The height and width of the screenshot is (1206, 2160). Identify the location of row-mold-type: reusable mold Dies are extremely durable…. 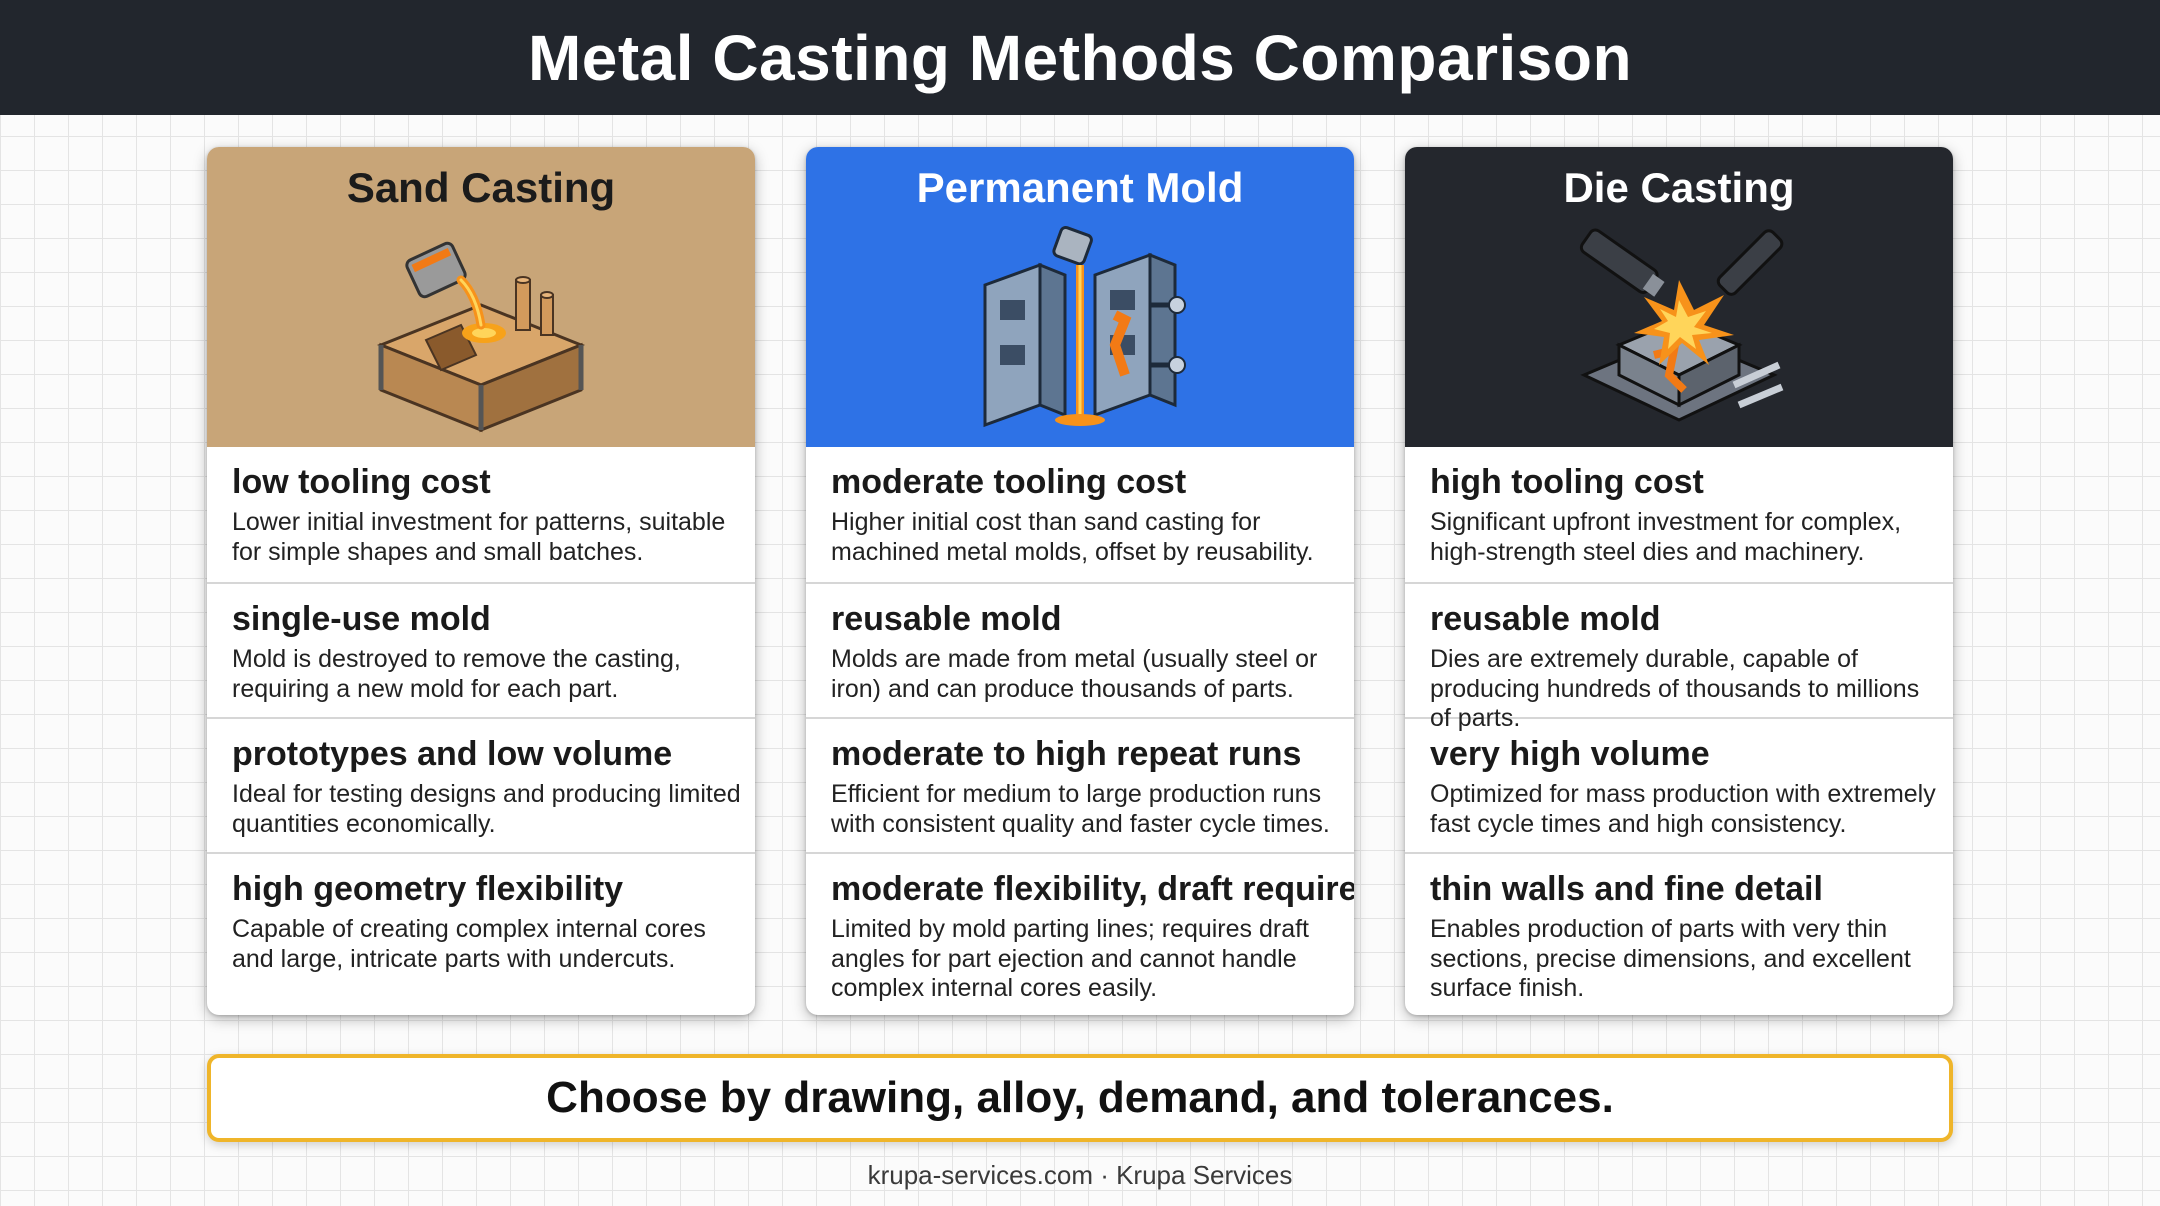
(1679, 657).